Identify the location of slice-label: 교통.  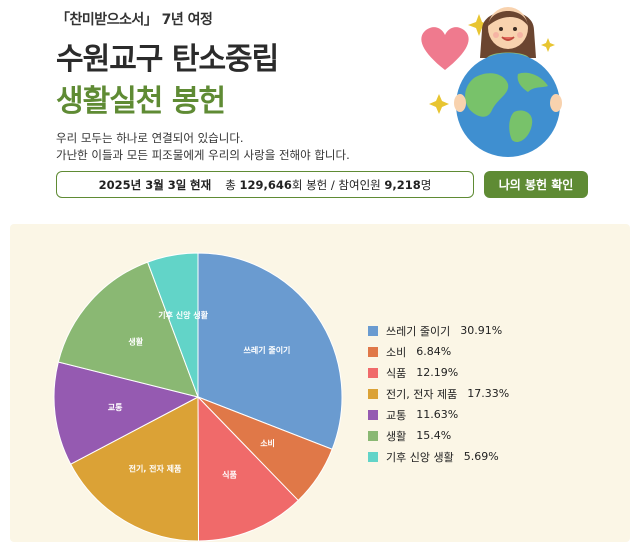
(115, 407).